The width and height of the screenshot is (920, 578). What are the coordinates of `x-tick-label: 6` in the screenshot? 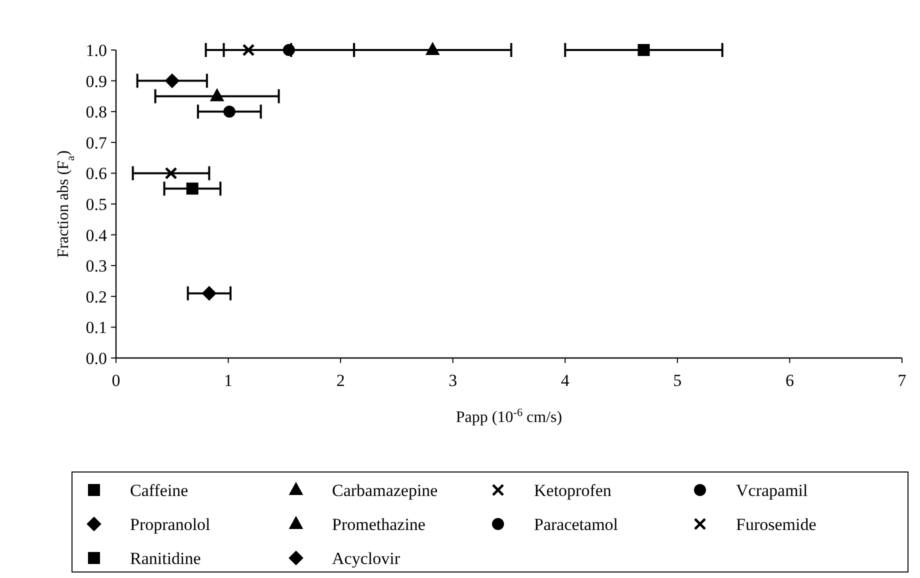 It's located at (789, 380).